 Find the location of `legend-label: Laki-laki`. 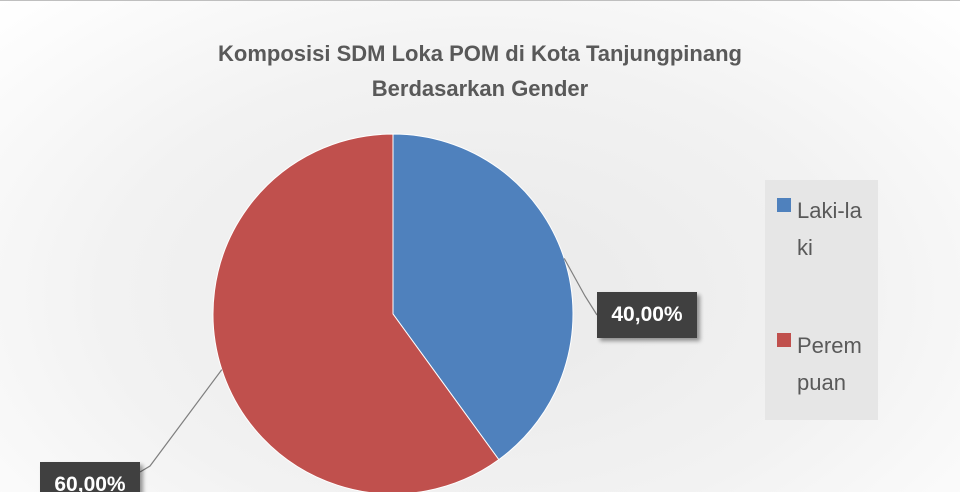

legend-label: Laki-laki is located at coordinates (829, 229).